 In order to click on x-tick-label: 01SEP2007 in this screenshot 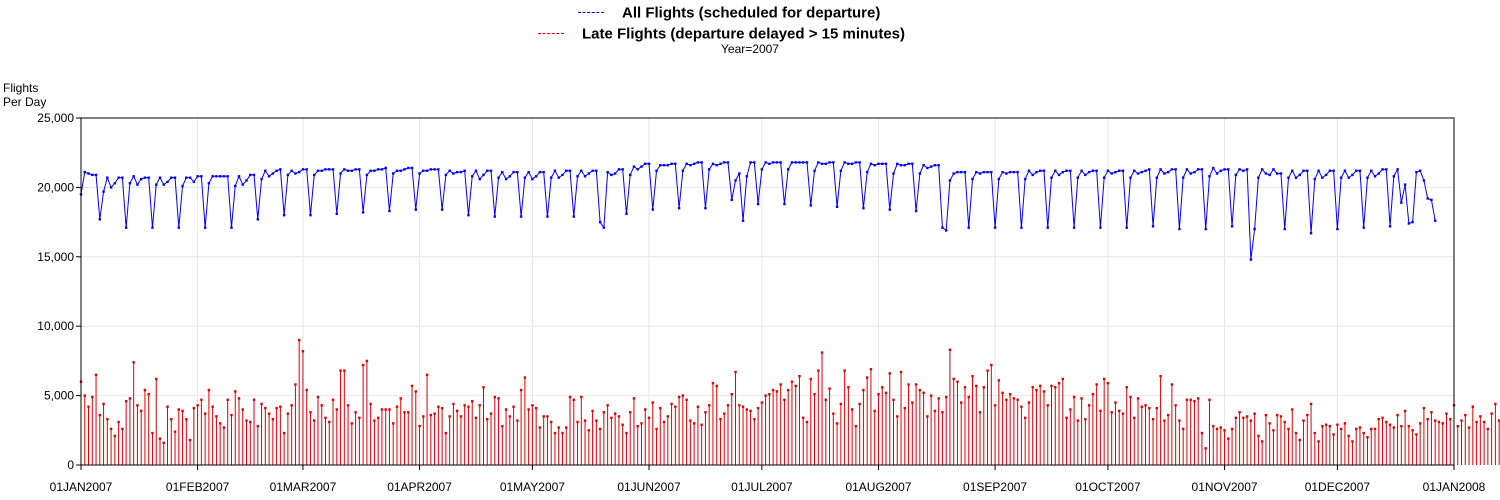, I will do `click(995, 487)`.